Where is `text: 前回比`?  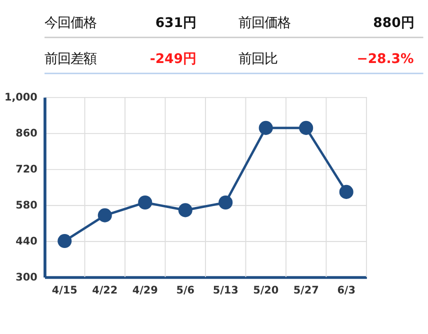 text: 前回比 is located at coordinates (258, 60).